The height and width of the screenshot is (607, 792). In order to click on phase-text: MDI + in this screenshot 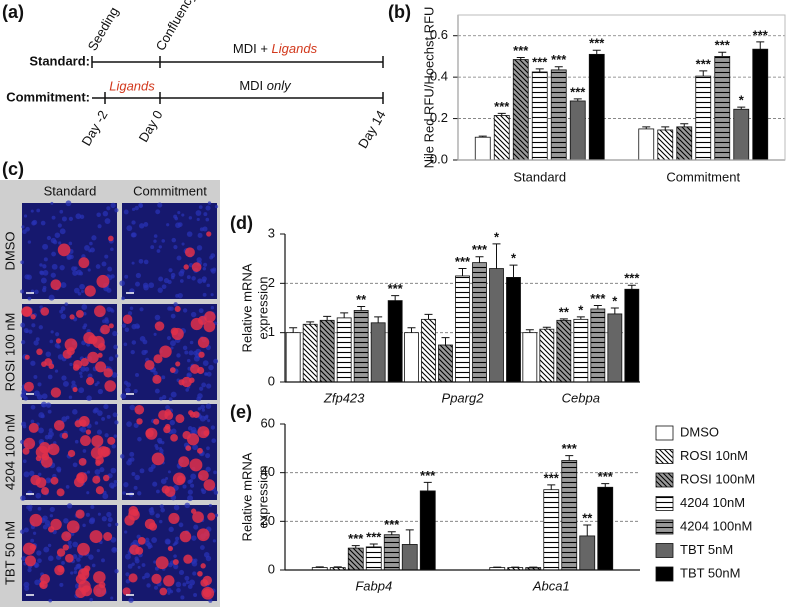, I will do `click(252, 48)`.